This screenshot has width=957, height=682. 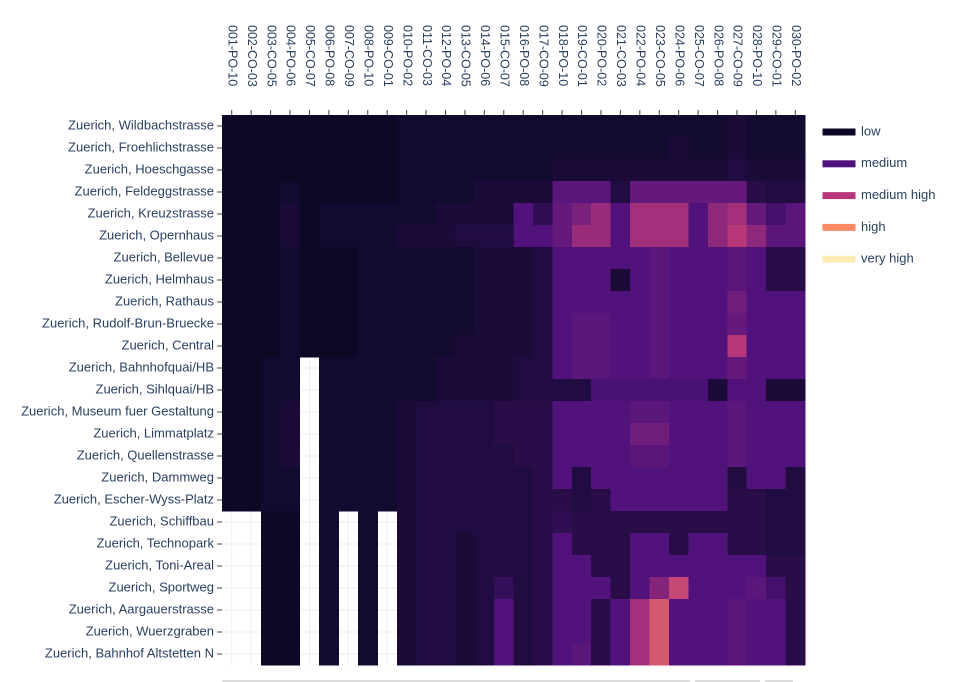 What do you see at coordinates (128, 322) in the screenshot?
I see `y-tick-label: Zuerich, Rudolf-Brun-Bruecke` at bounding box center [128, 322].